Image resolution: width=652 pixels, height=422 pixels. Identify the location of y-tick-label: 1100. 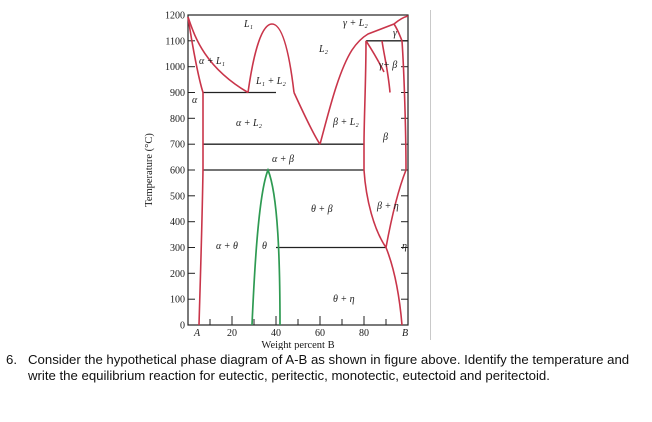
(175, 41).